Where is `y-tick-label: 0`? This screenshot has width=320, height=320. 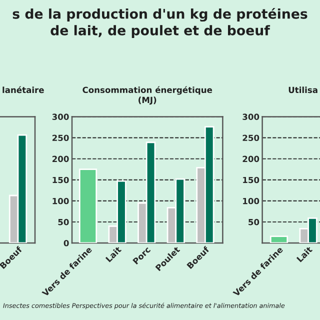
y-tick-label: 0 is located at coordinates (66, 243).